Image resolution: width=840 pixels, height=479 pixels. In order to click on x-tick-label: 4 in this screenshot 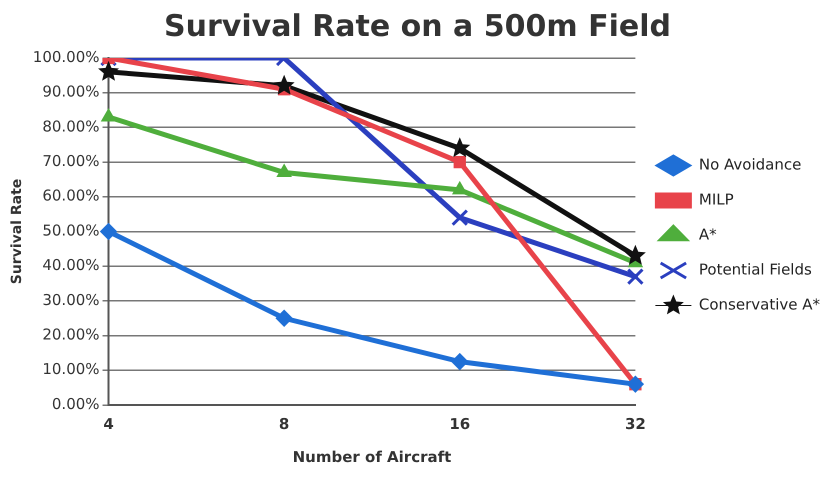, I will do `click(108, 423)`.